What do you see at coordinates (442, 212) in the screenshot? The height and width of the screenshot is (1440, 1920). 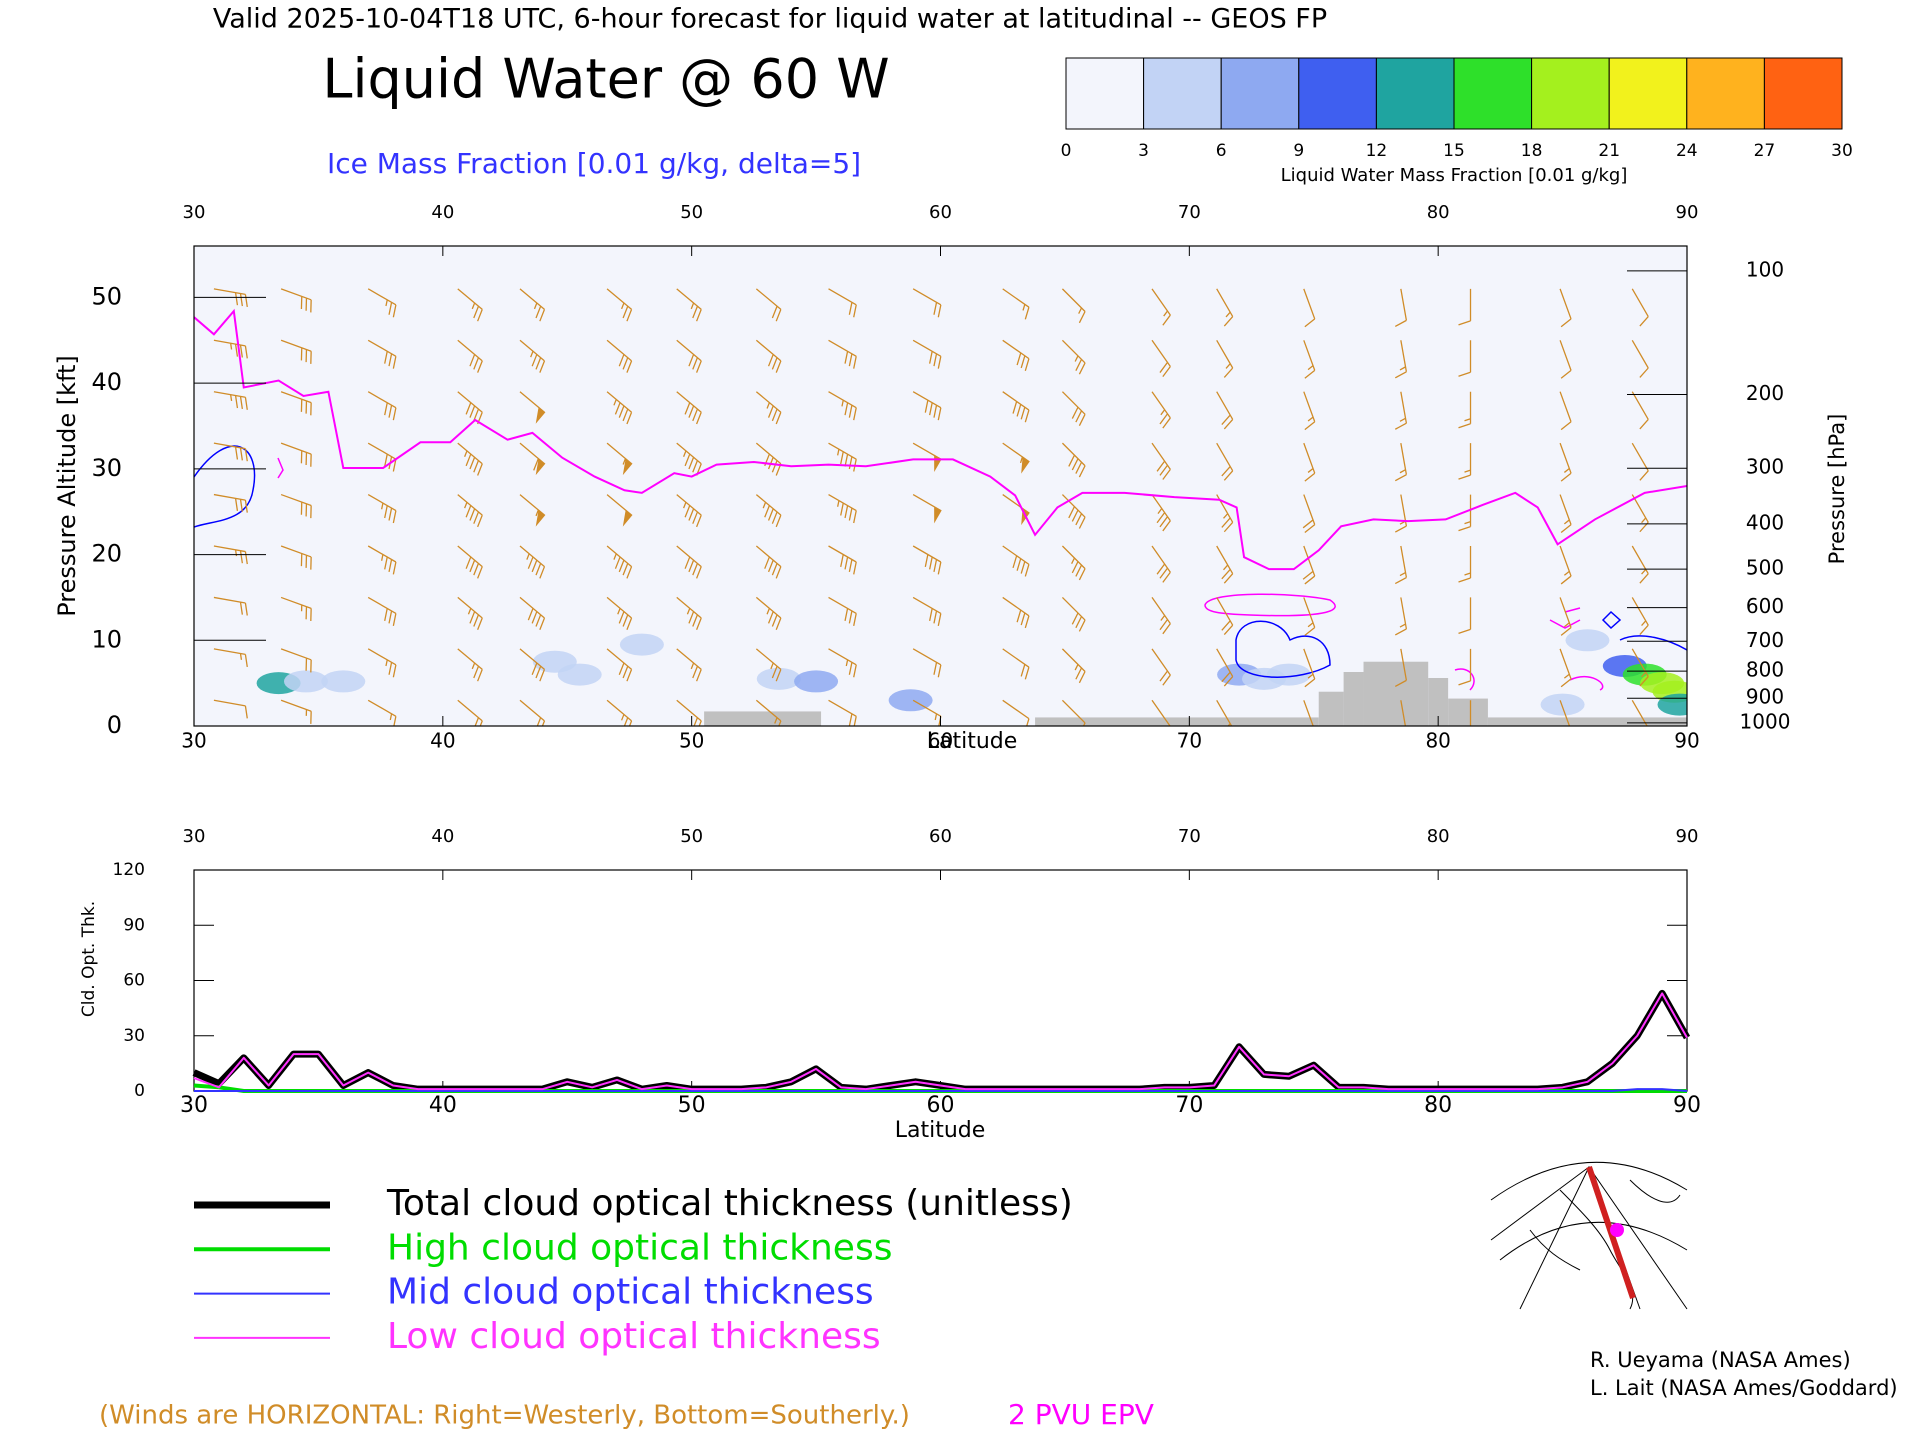 I see `x-tick-label-top: 40` at bounding box center [442, 212].